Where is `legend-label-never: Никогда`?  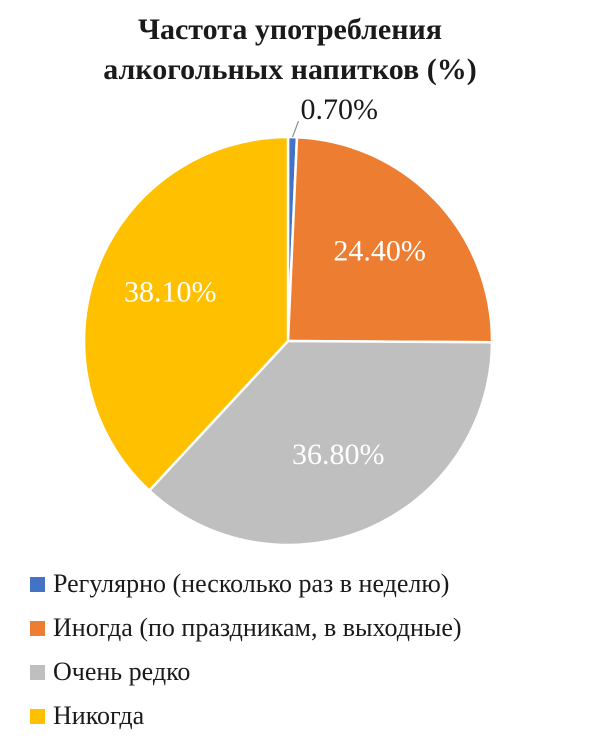
legend-label-never: Никогда is located at coordinates (99, 715).